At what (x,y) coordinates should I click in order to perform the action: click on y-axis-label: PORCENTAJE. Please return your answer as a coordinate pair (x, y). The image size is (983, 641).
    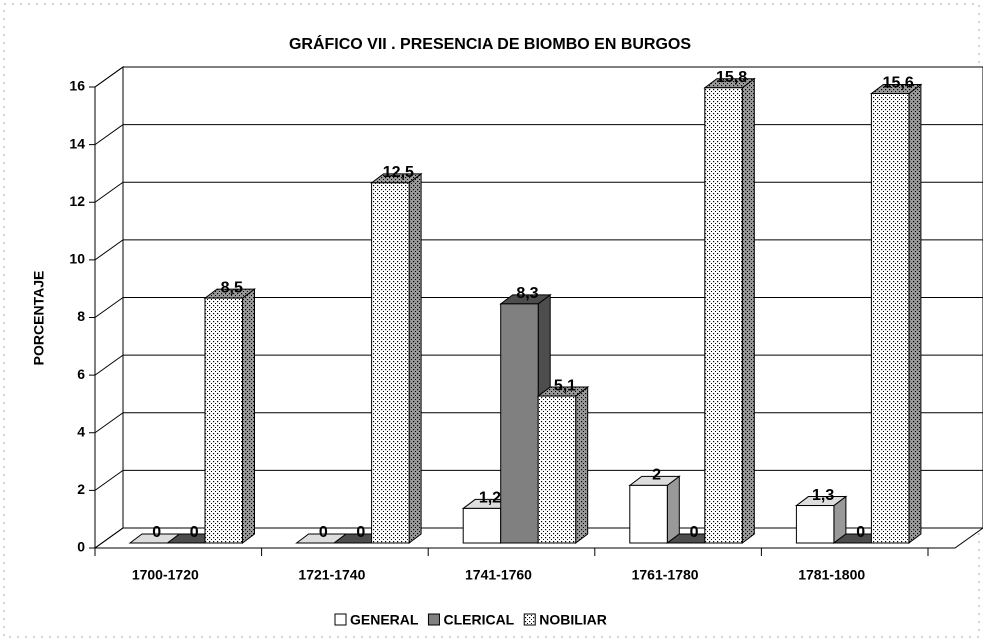
    Looking at the image, I should click on (39, 318).